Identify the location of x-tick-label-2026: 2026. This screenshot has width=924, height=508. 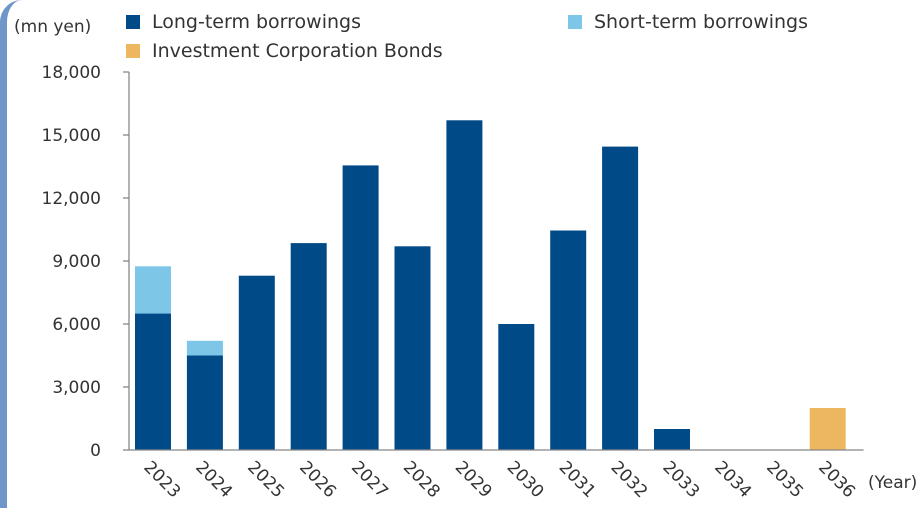
(317, 479).